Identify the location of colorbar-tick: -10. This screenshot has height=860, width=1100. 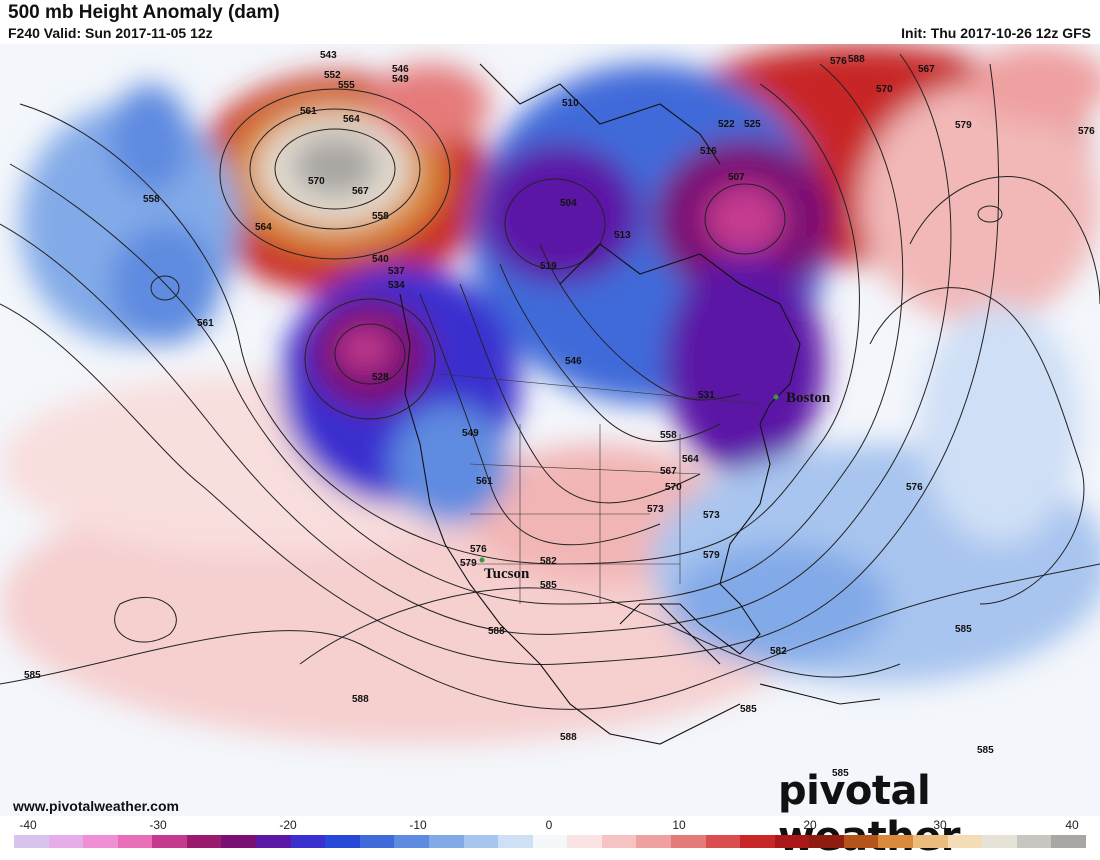
(418, 825).